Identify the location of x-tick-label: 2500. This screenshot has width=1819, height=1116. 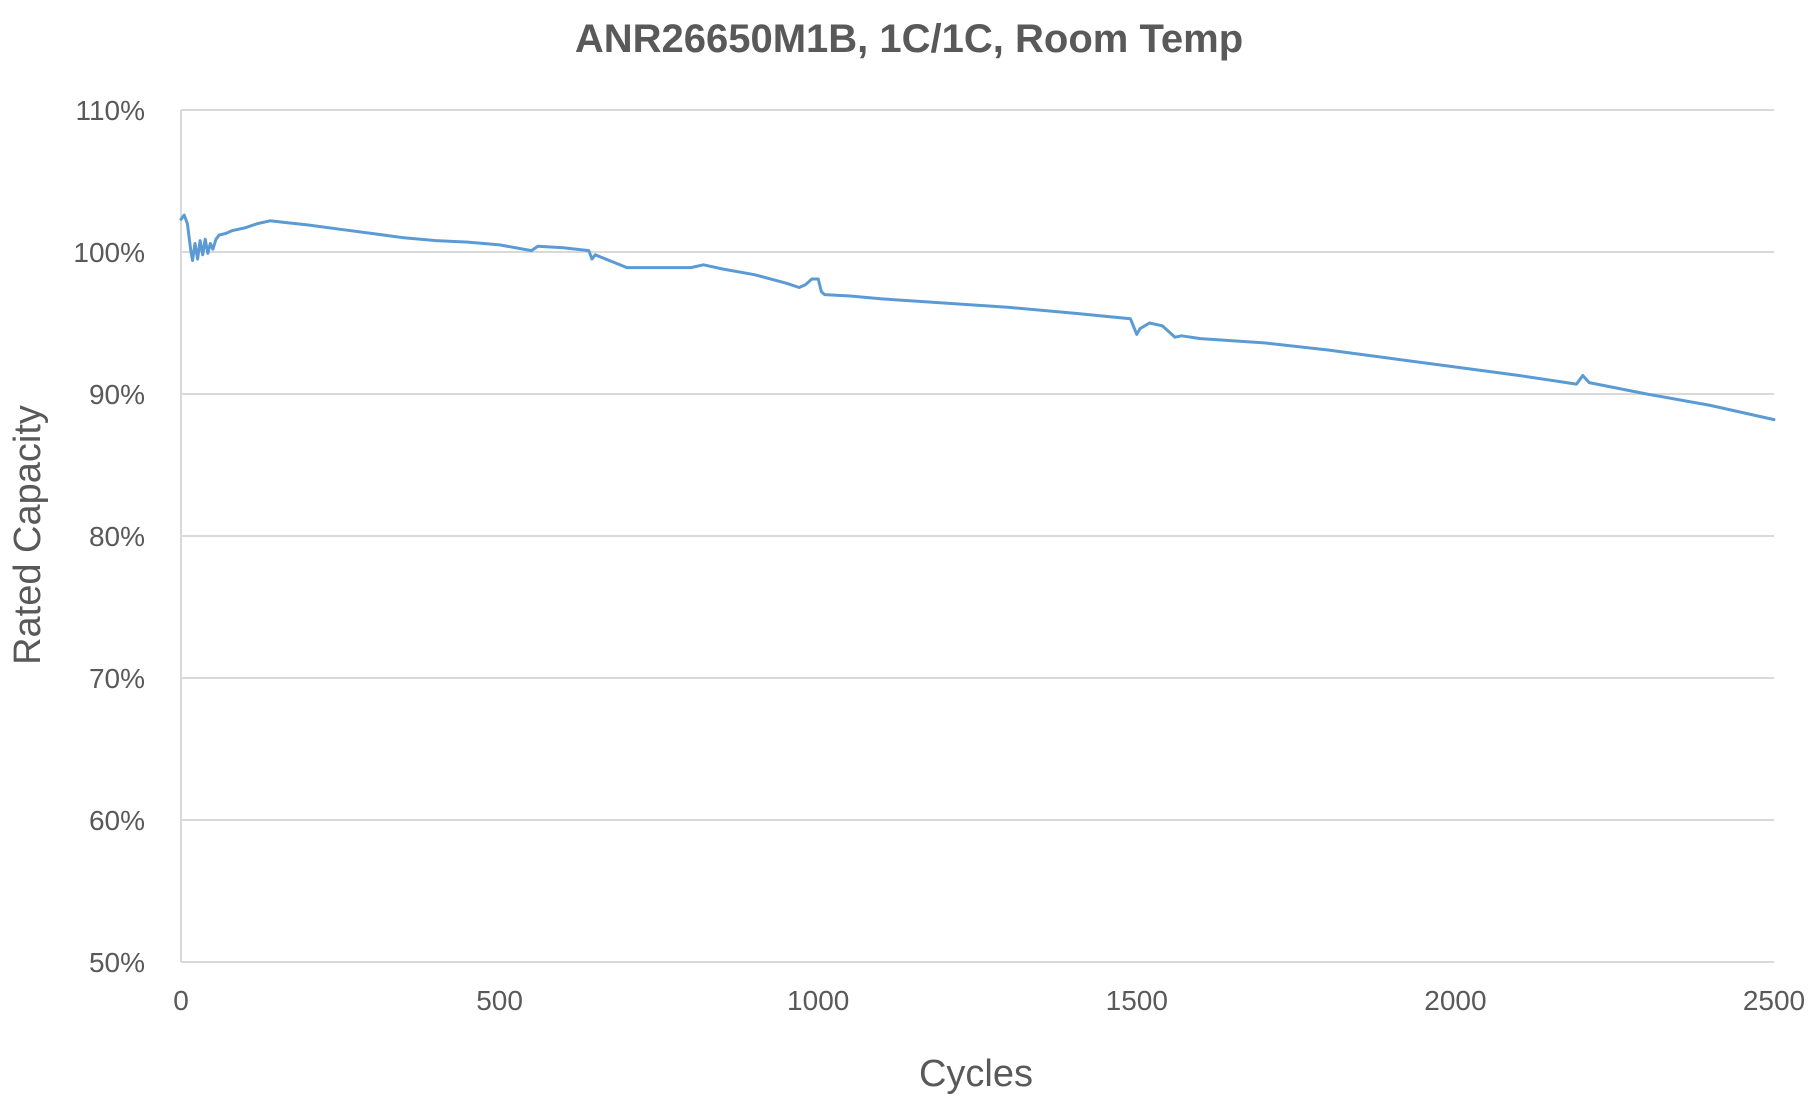
(1774, 1000).